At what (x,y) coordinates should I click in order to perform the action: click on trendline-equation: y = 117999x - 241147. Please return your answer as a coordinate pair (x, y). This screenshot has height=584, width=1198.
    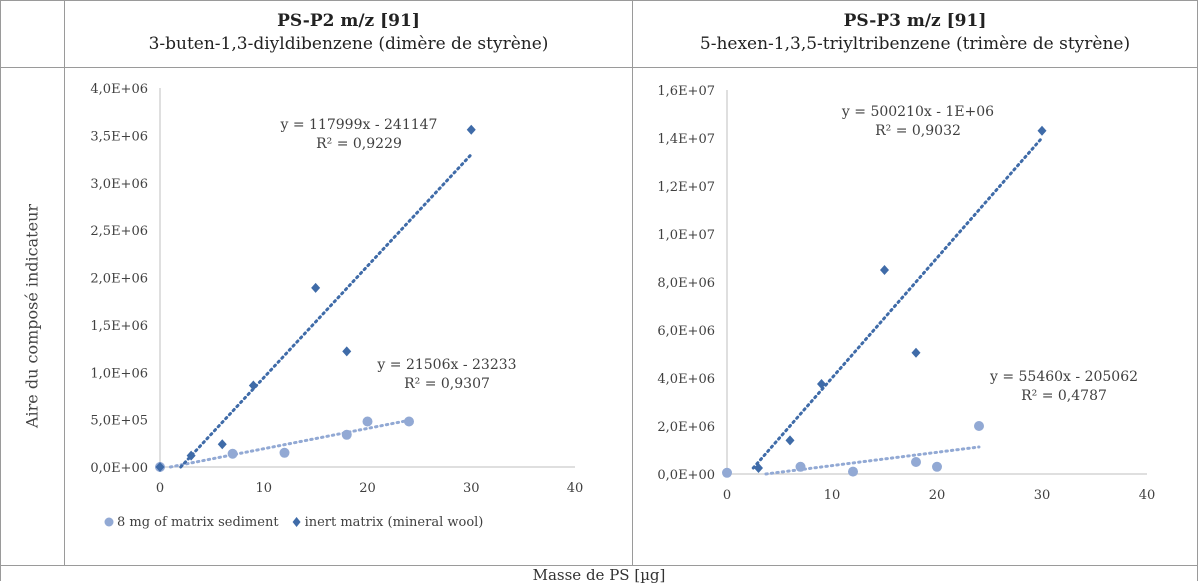
    Looking at the image, I should click on (359, 125).